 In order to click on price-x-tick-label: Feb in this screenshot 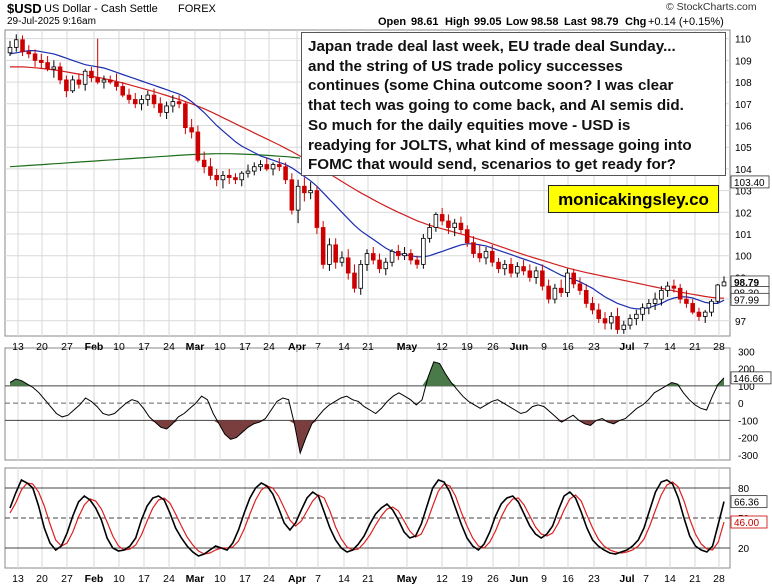, I will do `click(94, 347)`.